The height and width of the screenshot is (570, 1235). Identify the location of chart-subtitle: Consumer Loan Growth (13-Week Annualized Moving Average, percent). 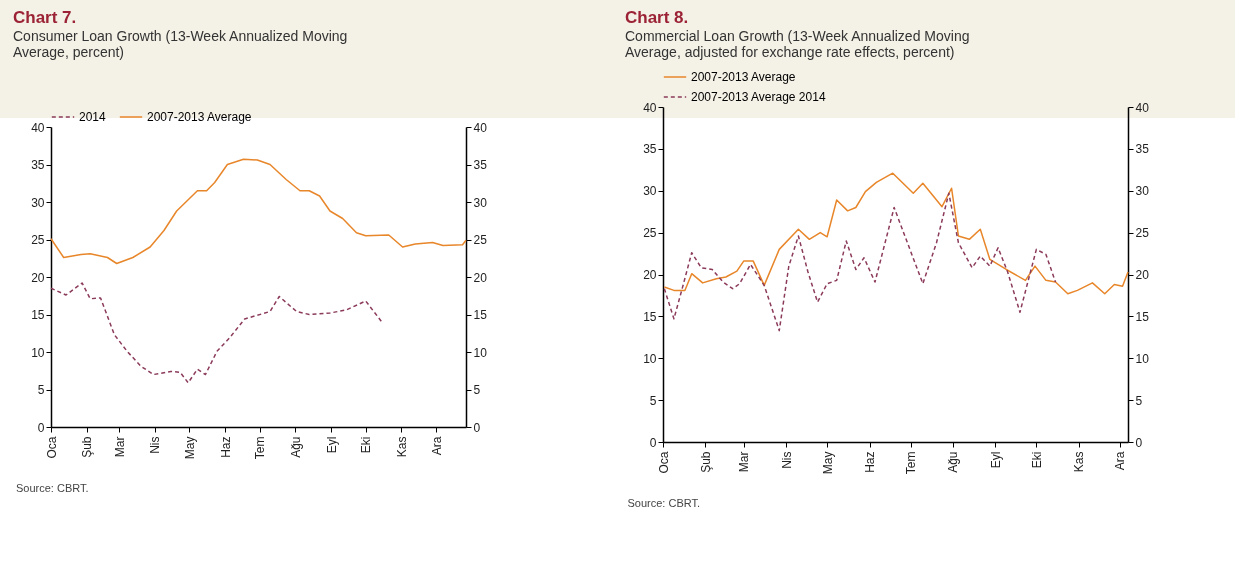
(180, 44).